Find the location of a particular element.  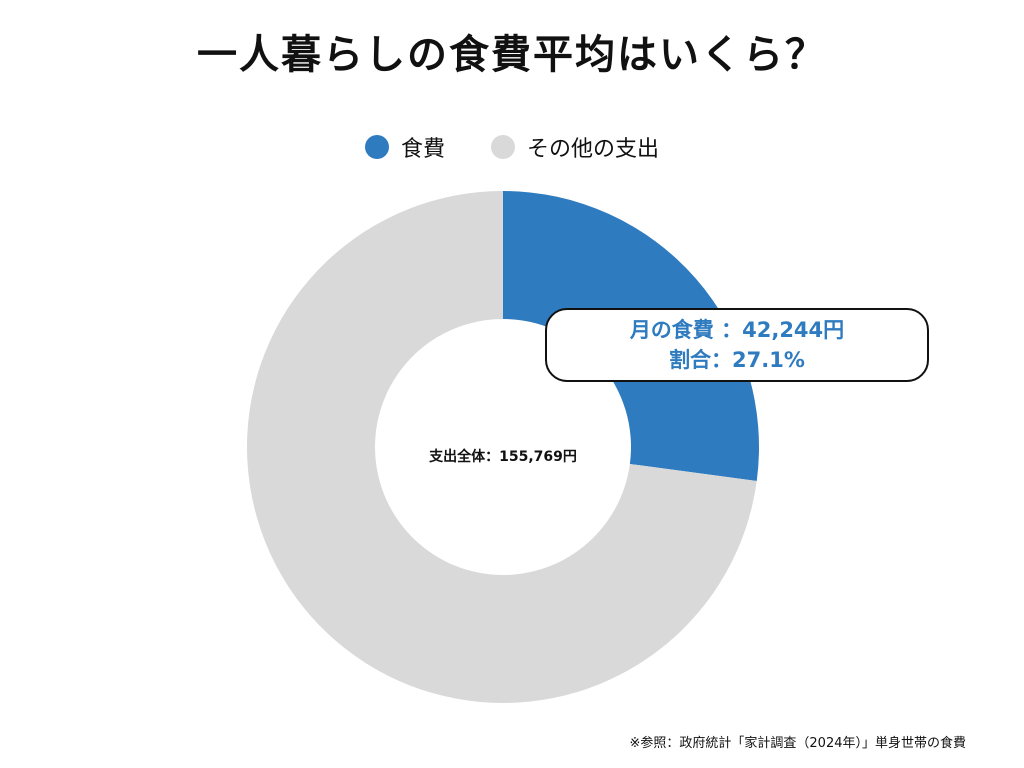

food-share-text: 割合：27.1% is located at coordinates (737, 360).